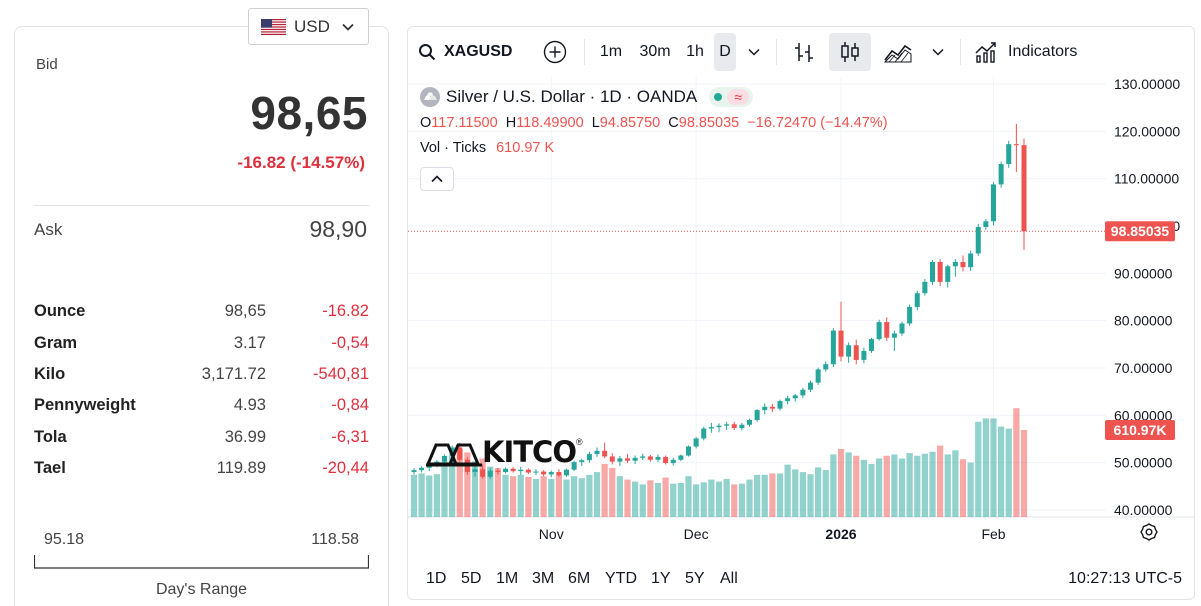 This screenshot has height=606, width=1201. What do you see at coordinates (245, 436) in the screenshot?
I see `unit-price: 36.99` at bounding box center [245, 436].